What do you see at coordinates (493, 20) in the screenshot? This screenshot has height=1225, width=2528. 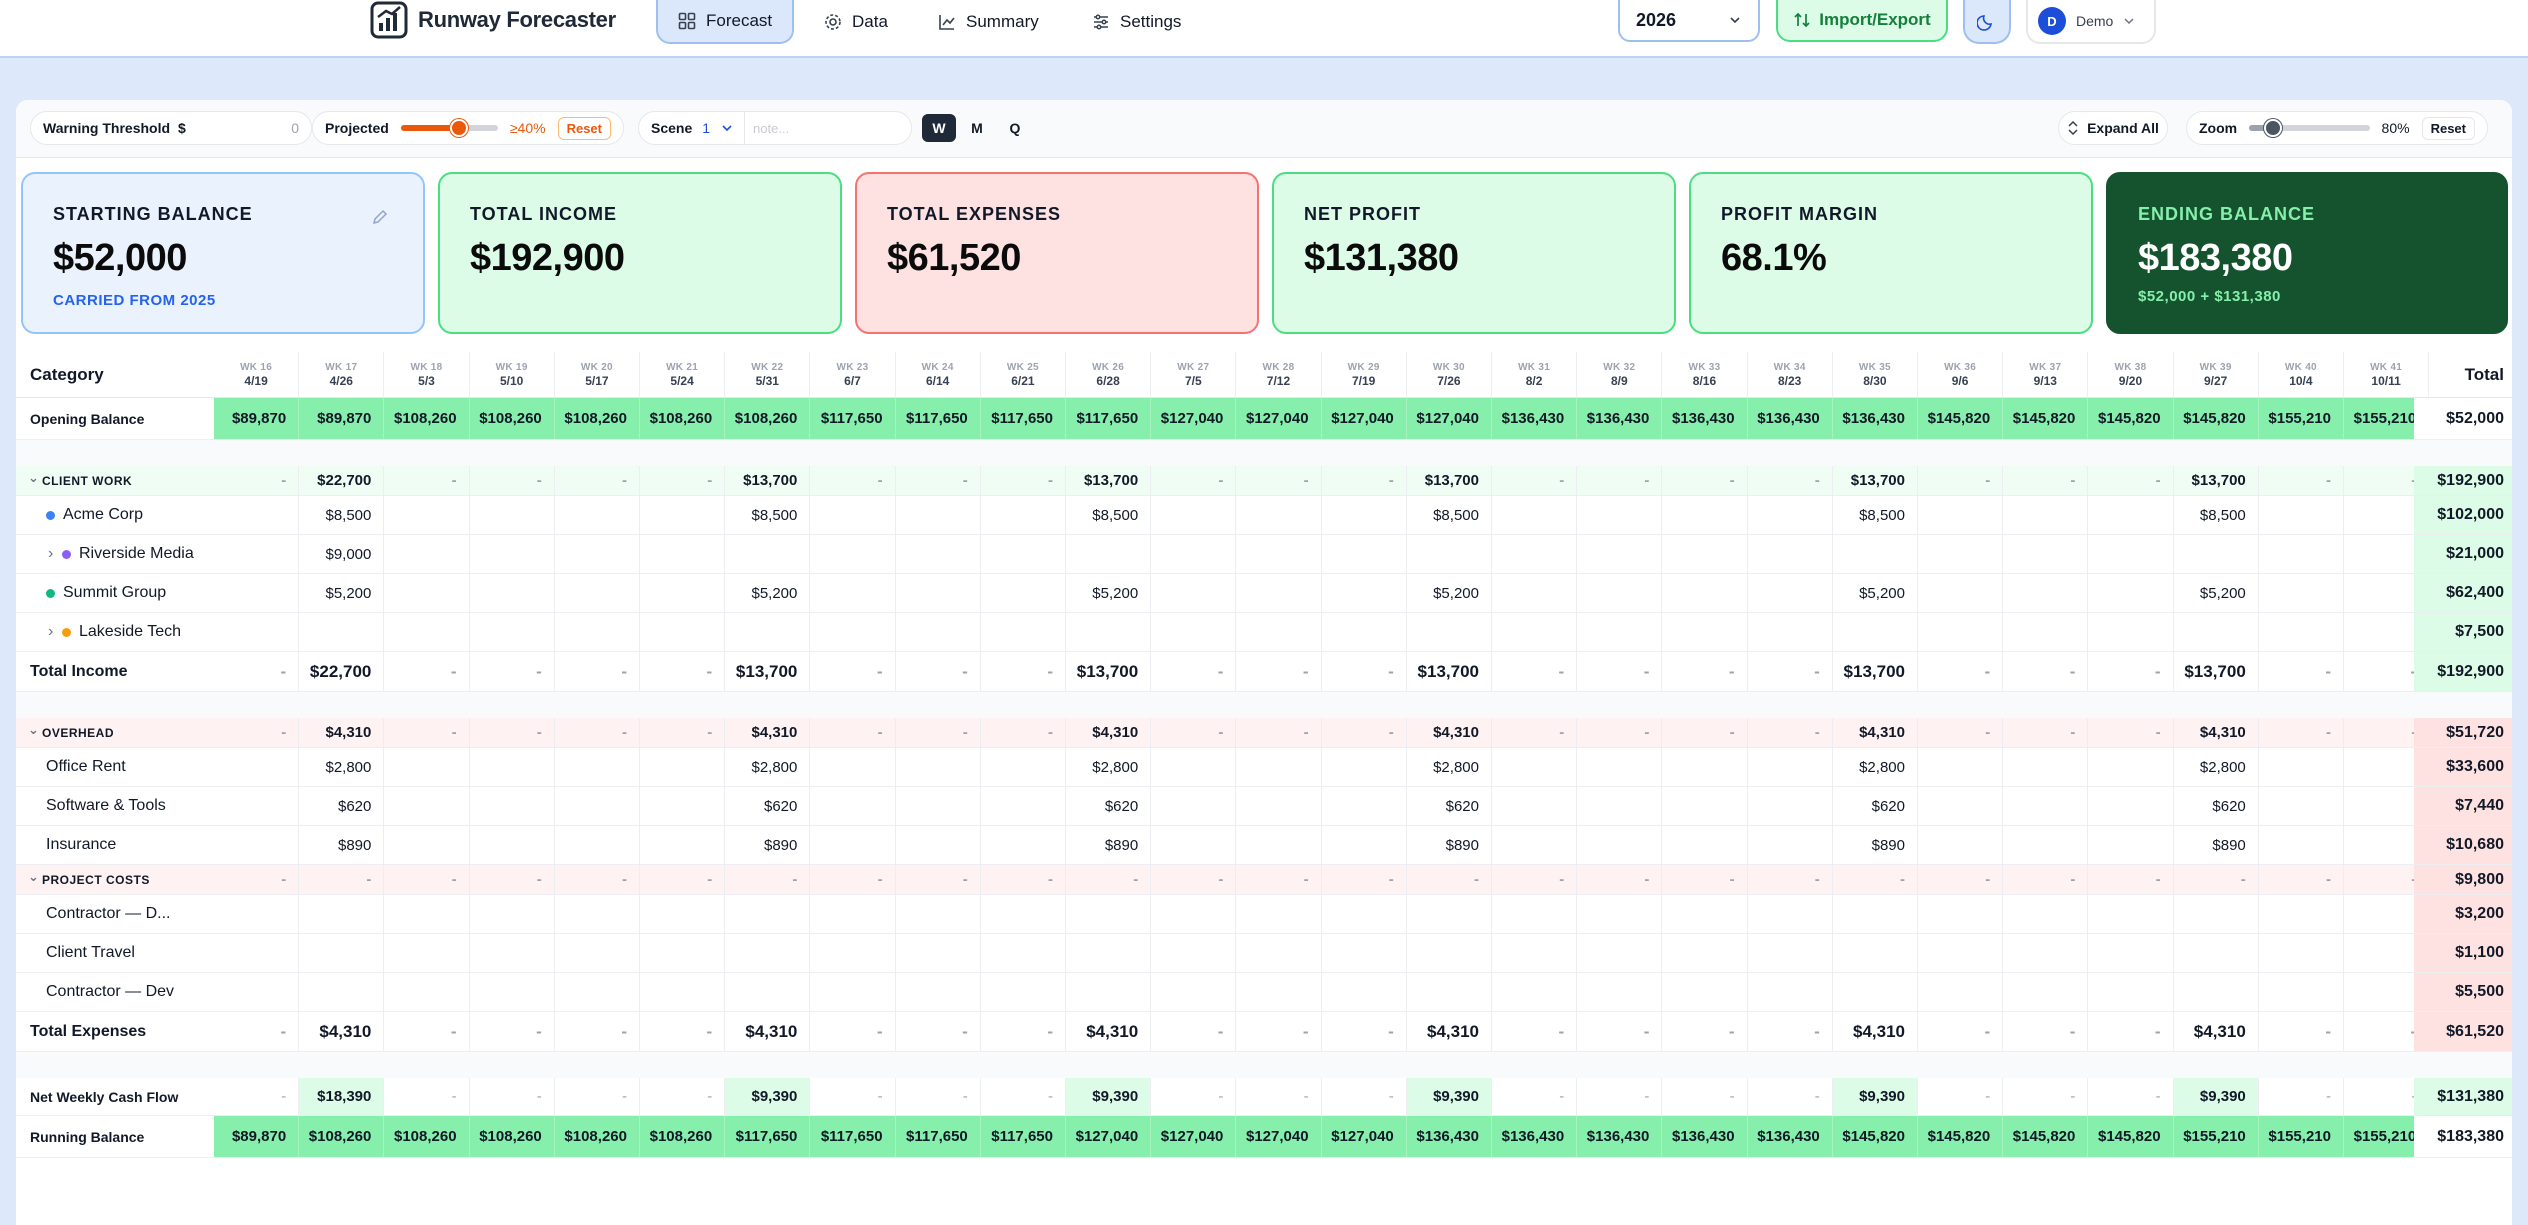 I see `app-logo: Runway Forecaster` at bounding box center [493, 20].